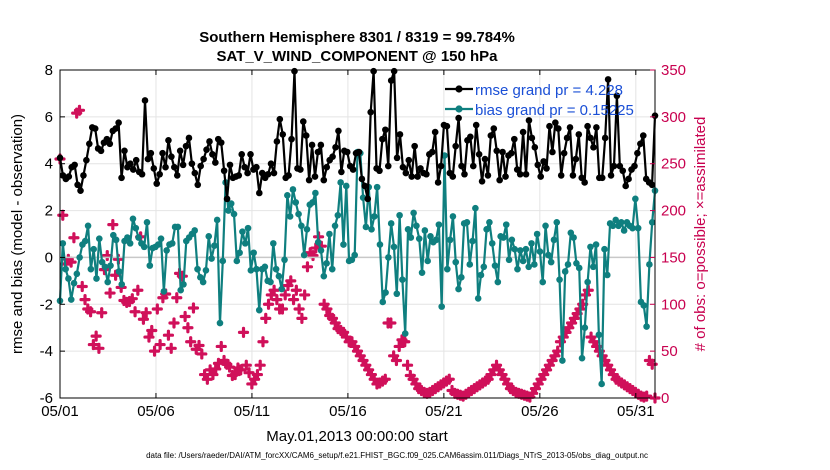 The height and width of the screenshot is (470, 830). What do you see at coordinates (673, 211) in the screenshot?
I see `y-right-tick-label: 200` at bounding box center [673, 211].